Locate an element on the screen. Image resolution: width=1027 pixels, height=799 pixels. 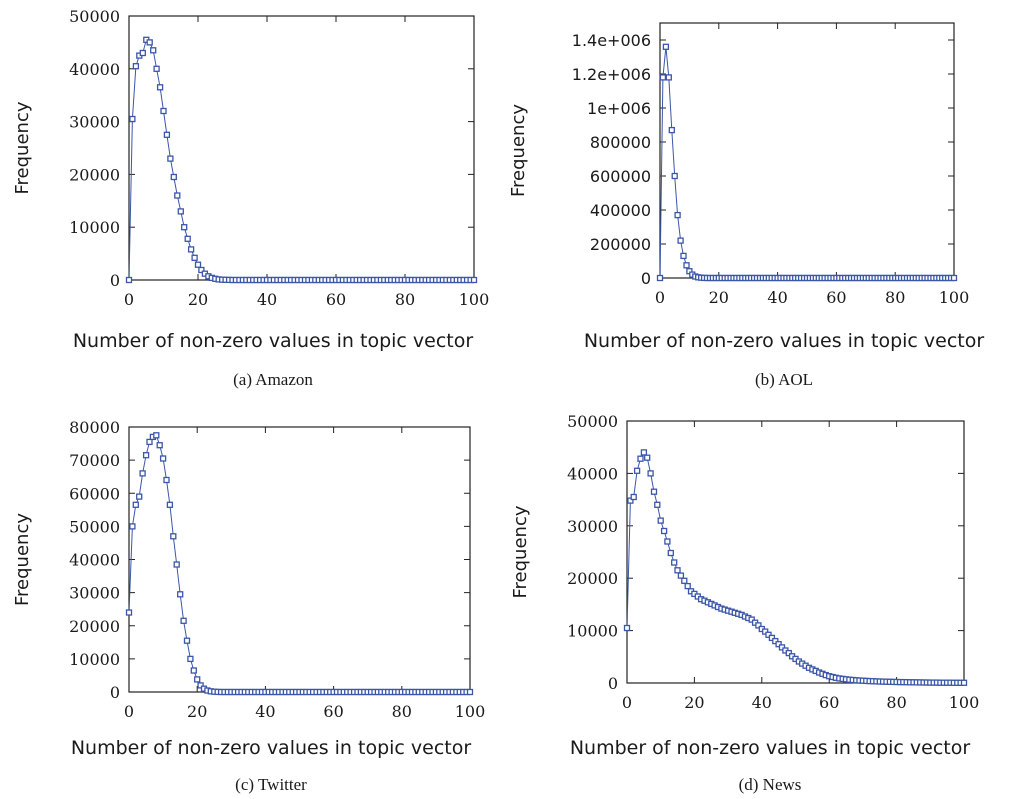
subfigure-caption: (d) News is located at coordinates (770, 784).